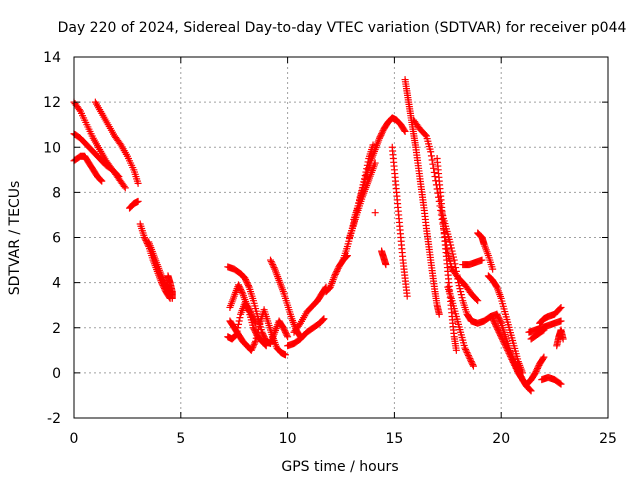 The image size is (640, 480). I want to click on series-arc4, so click(116, 142).